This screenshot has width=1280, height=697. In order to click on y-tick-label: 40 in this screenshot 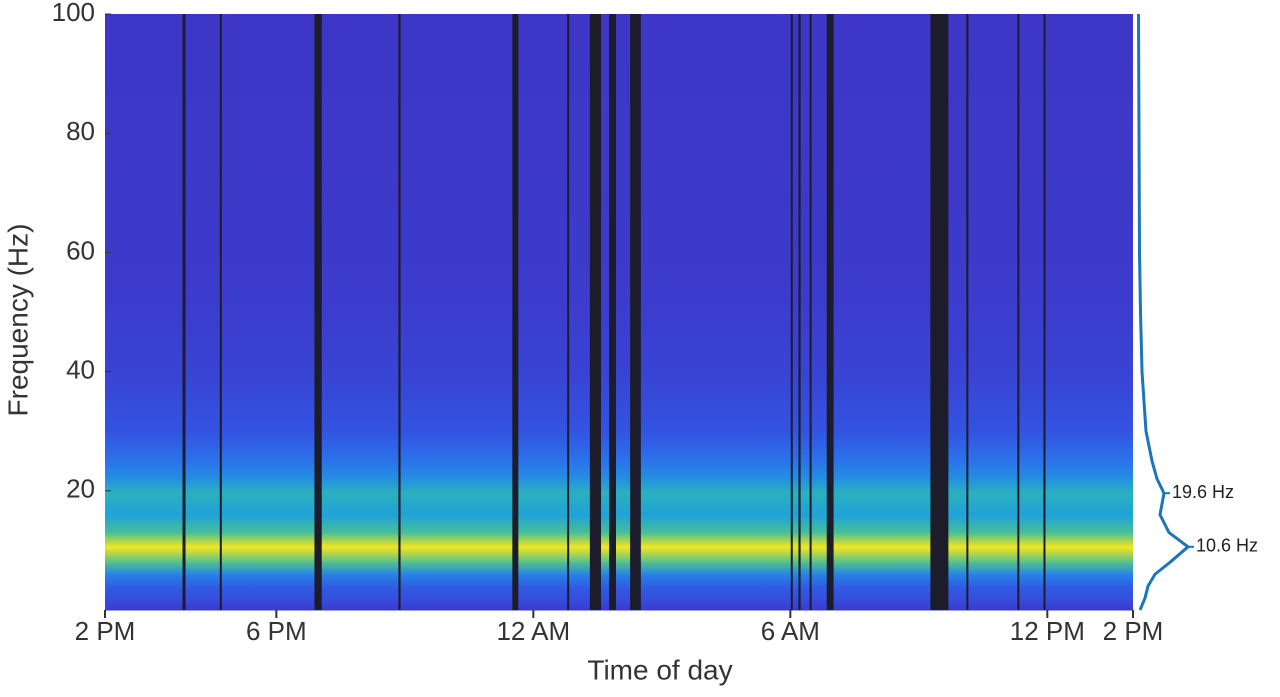, I will do `click(80, 369)`.